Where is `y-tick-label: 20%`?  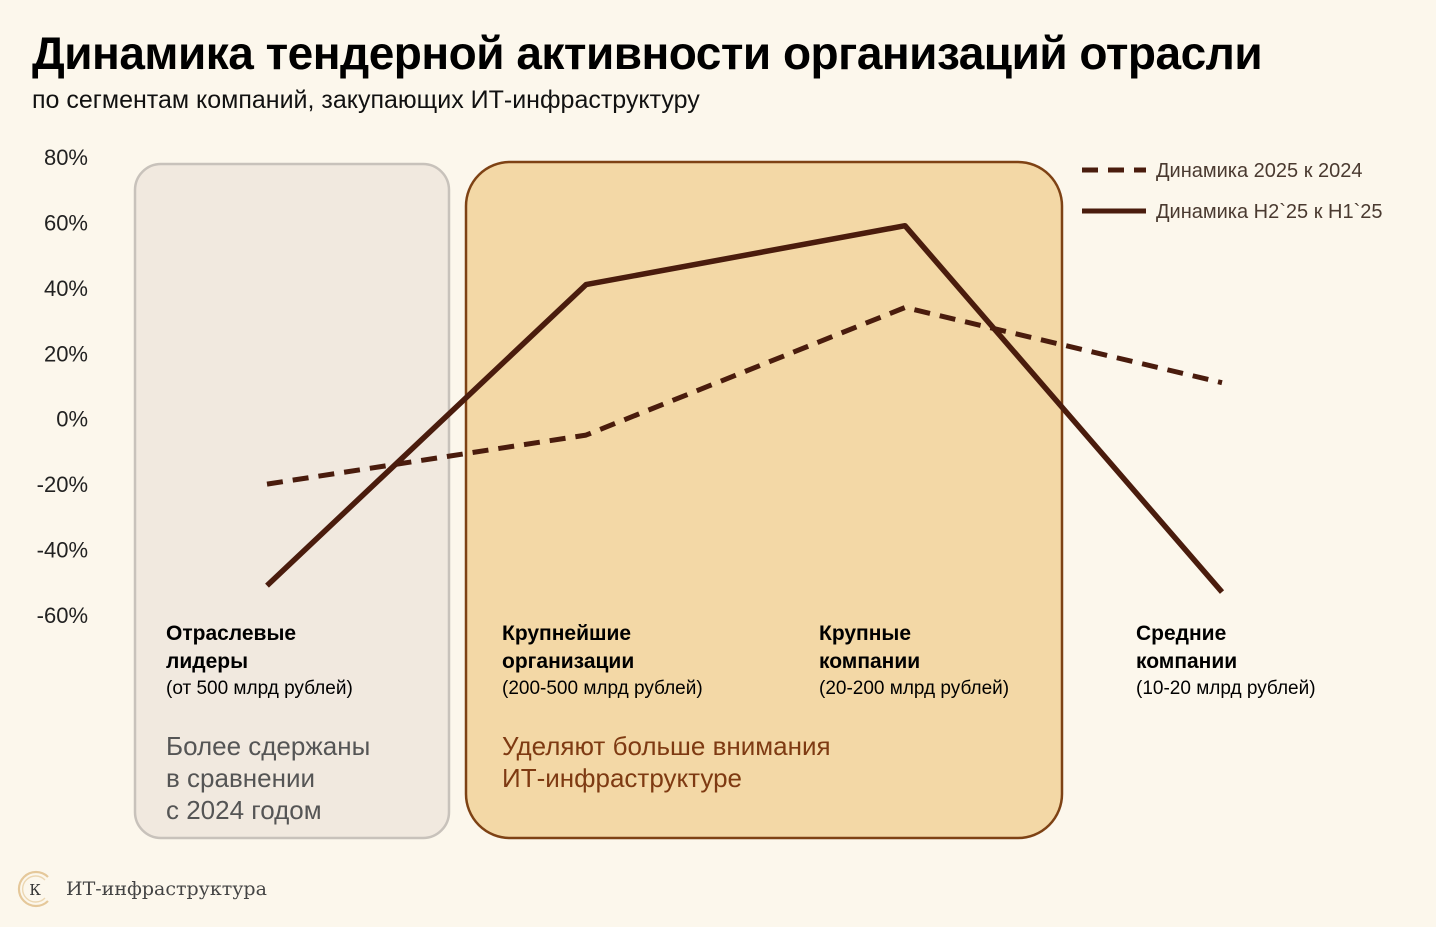 y-tick-label: 20% is located at coordinates (66, 353).